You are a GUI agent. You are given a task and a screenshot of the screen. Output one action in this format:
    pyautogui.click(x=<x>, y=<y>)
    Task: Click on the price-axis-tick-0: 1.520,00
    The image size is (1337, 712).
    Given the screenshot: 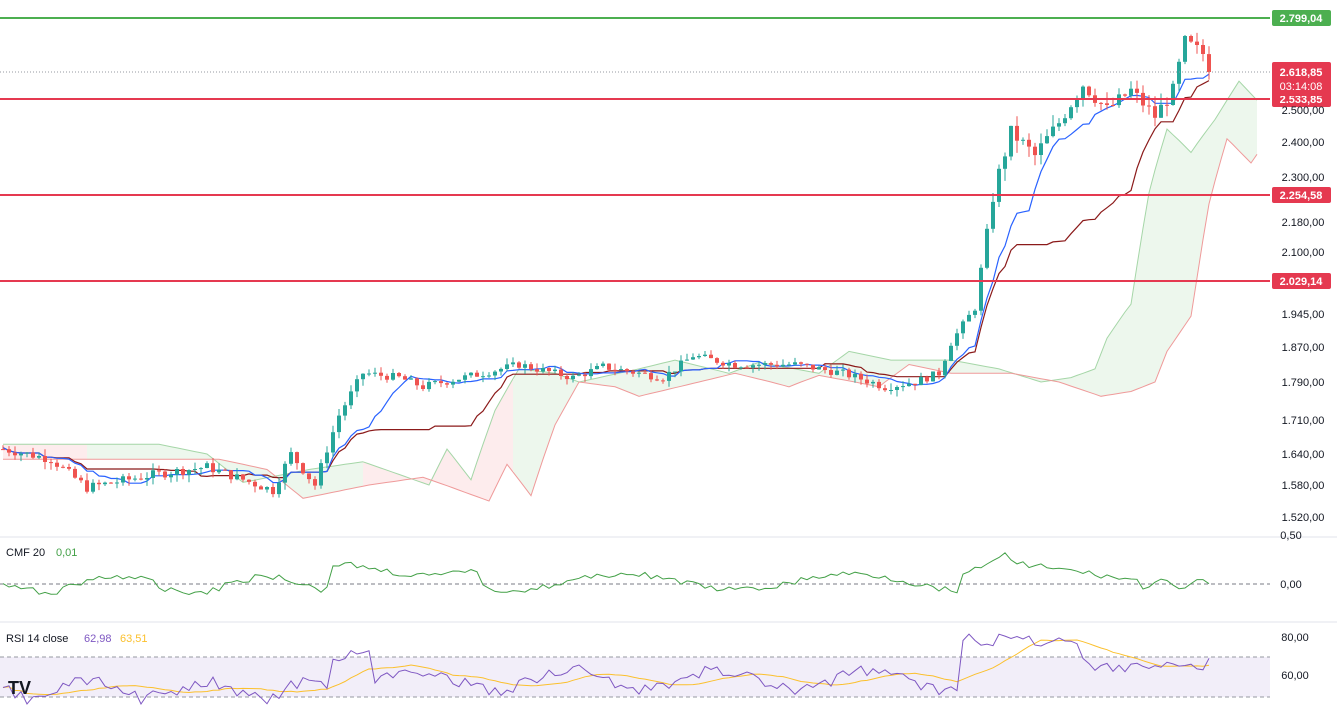 What is the action you would take?
    pyautogui.click(x=1303, y=518)
    